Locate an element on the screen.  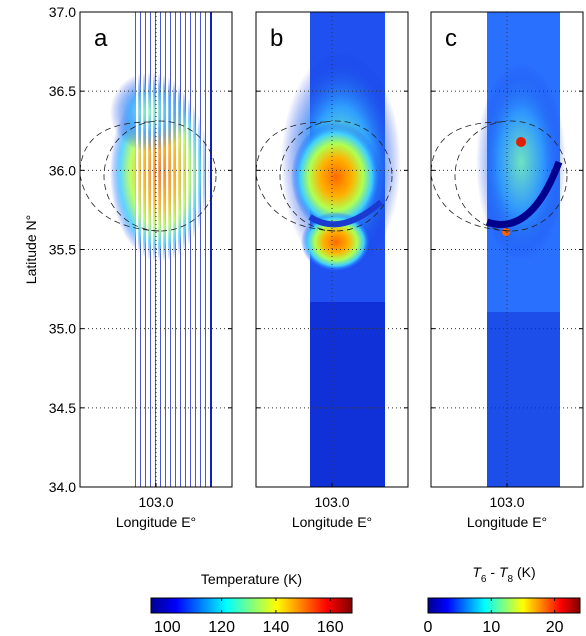
y-tick-label: 35.5 is located at coordinates (62, 250).